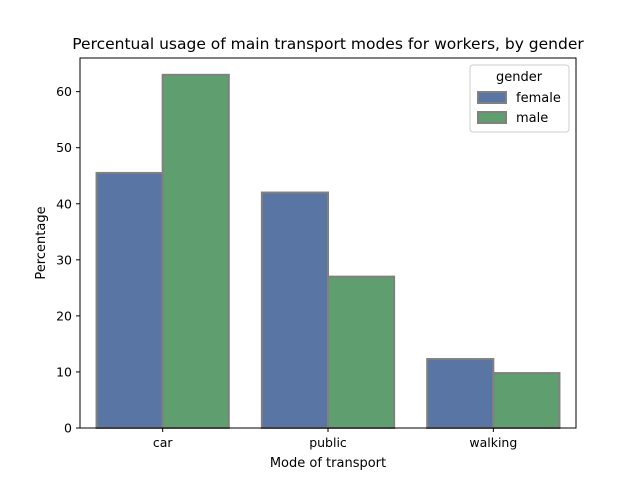  What do you see at coordinates (460, 393) in the screenshot?
I see `bar-female-walking` at bounding box center [460, 393].